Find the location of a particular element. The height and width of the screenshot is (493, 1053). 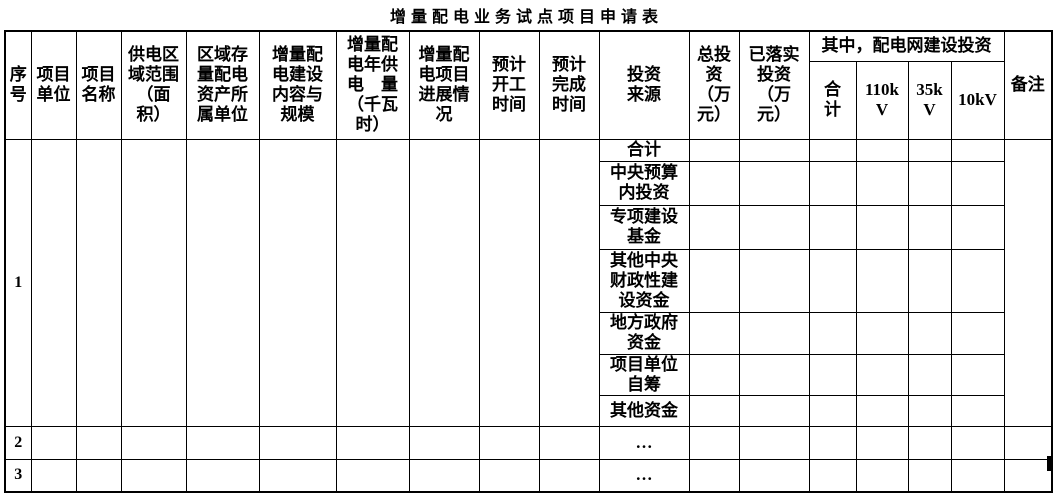

col-header-planned-start: 预计 开工 时间 is located at coordinates (509, 85).